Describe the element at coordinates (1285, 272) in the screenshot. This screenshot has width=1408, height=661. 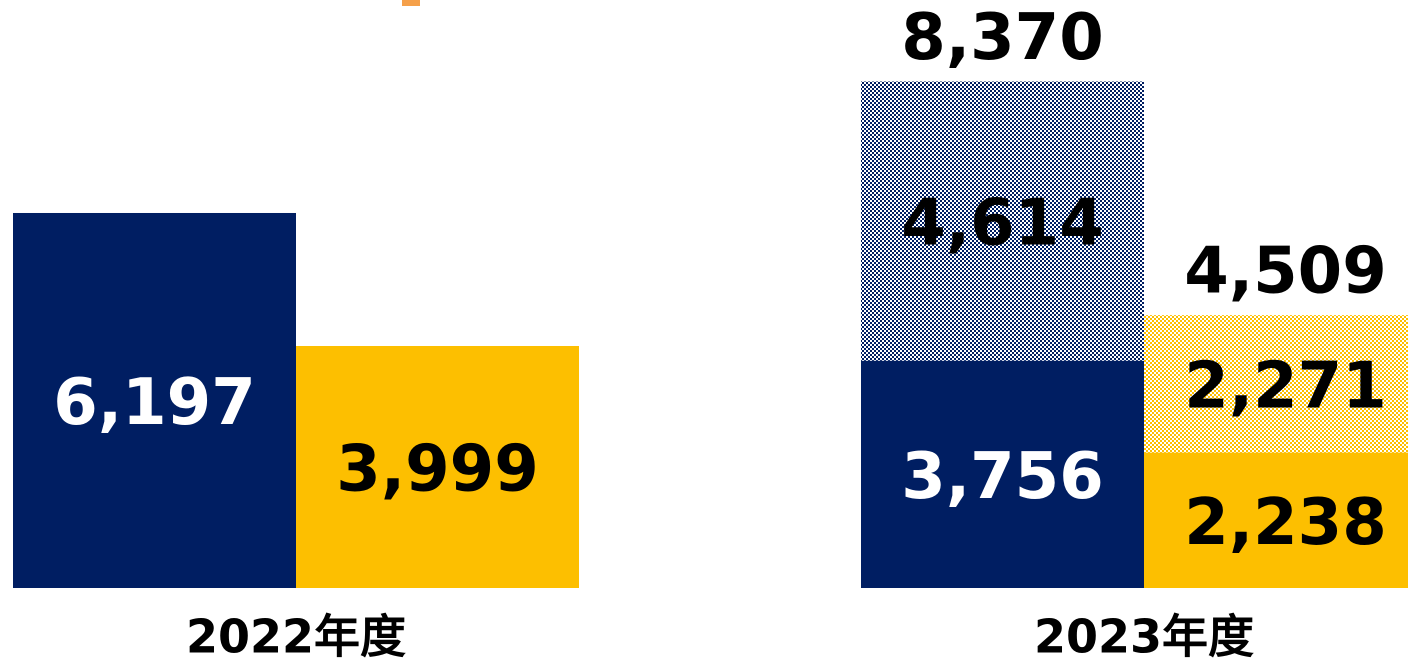
I see `total-label: 4,509` at that location.